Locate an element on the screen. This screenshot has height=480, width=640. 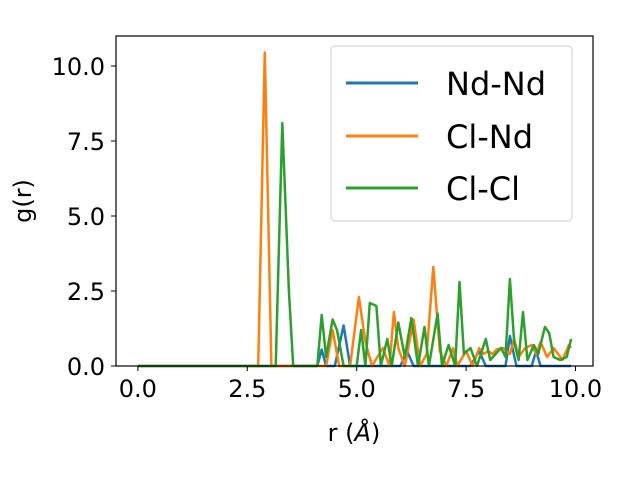
legend-label-cl-nd: Cl-Nd is located at coordinates (489, 137).